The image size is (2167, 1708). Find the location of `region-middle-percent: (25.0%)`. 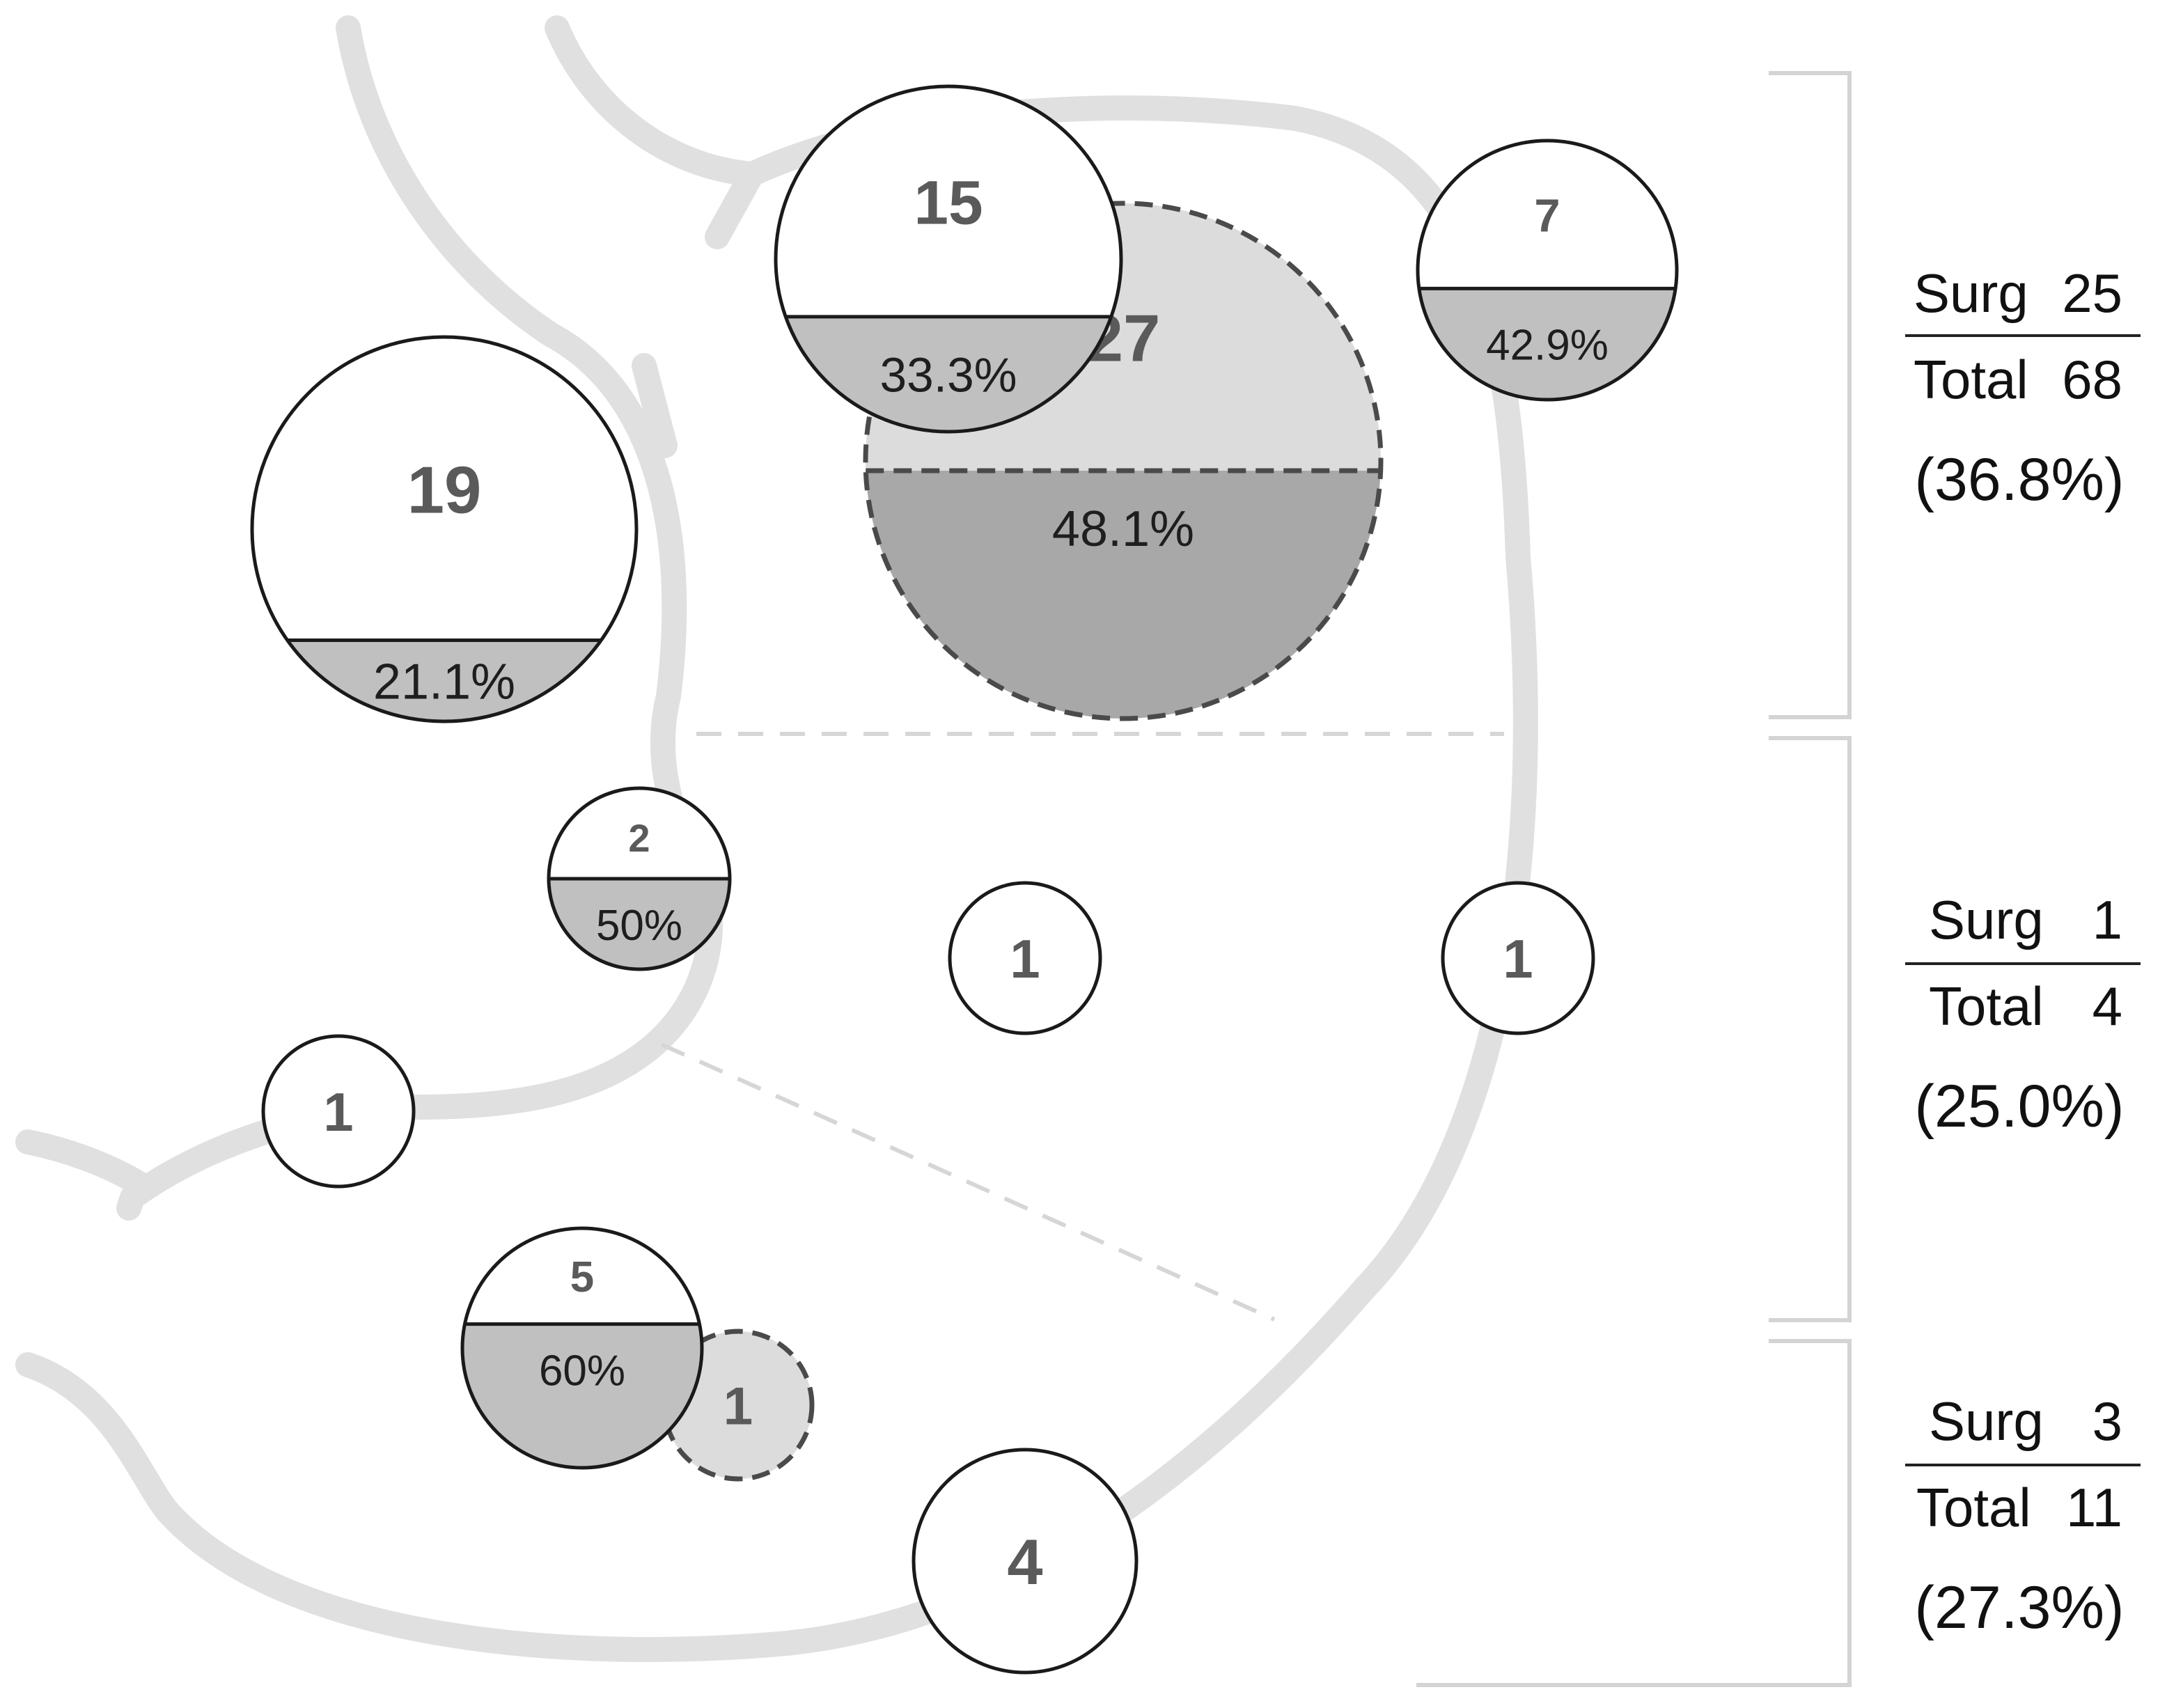

region-middle-percent: (25.0%) is located at coordinates (2019, 1106).